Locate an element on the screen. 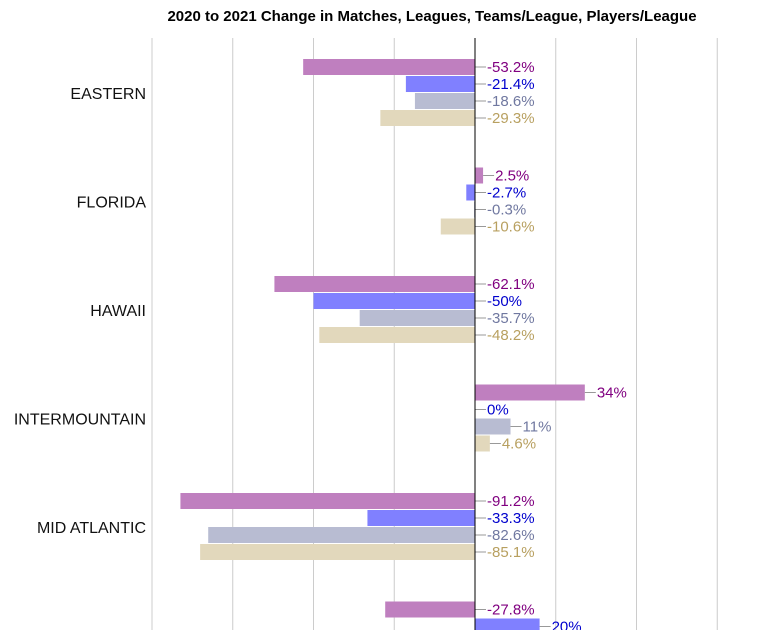 This screenshot has width=760, height=630. data-label: 11% is located at coordinates (537, 427).